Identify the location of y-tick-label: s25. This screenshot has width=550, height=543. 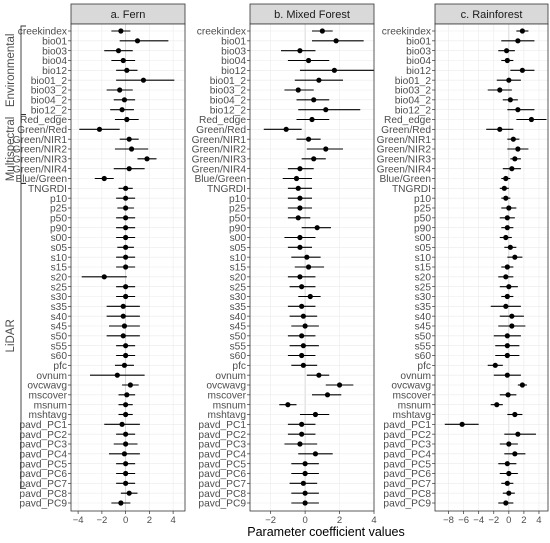
(423, 287).